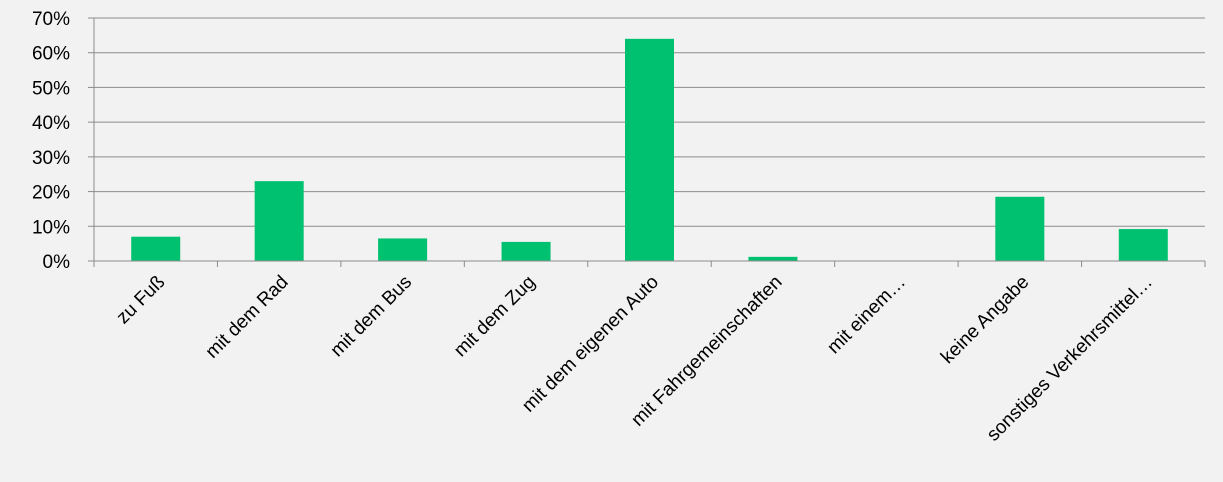 This screenshot has height=482, width=1223. What do you see at coordinates (51, 19) in the screenshot?
I see `y-tick-label: 70%` at bounding box center [51, 19].